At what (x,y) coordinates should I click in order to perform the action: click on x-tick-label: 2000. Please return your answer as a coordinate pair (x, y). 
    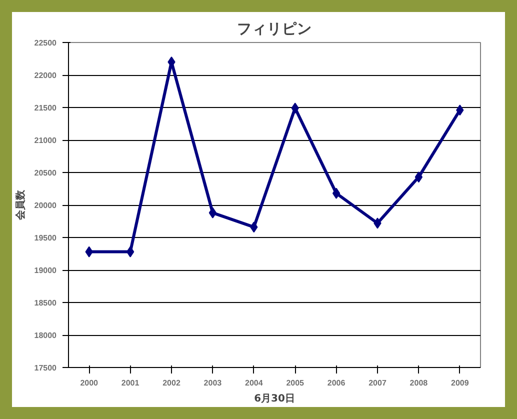
    Looking at the image, I should click on (89, 383).